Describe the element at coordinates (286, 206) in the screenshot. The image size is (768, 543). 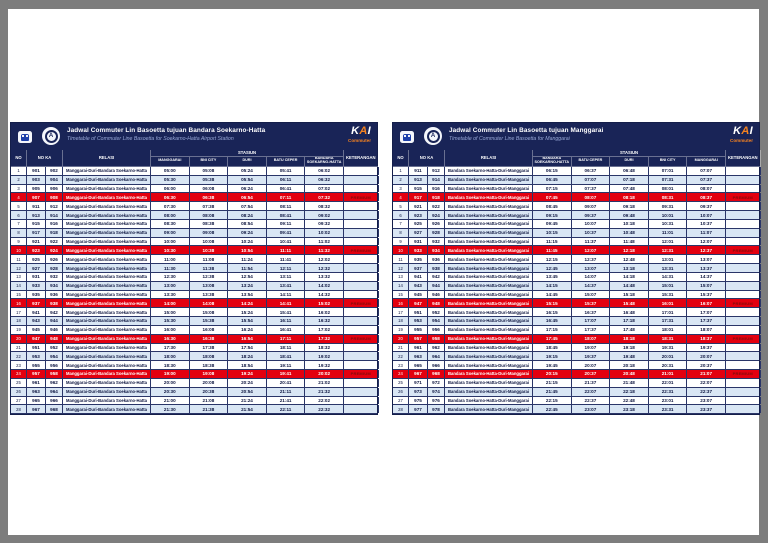
I see `cell-time: 08:11` at that location.